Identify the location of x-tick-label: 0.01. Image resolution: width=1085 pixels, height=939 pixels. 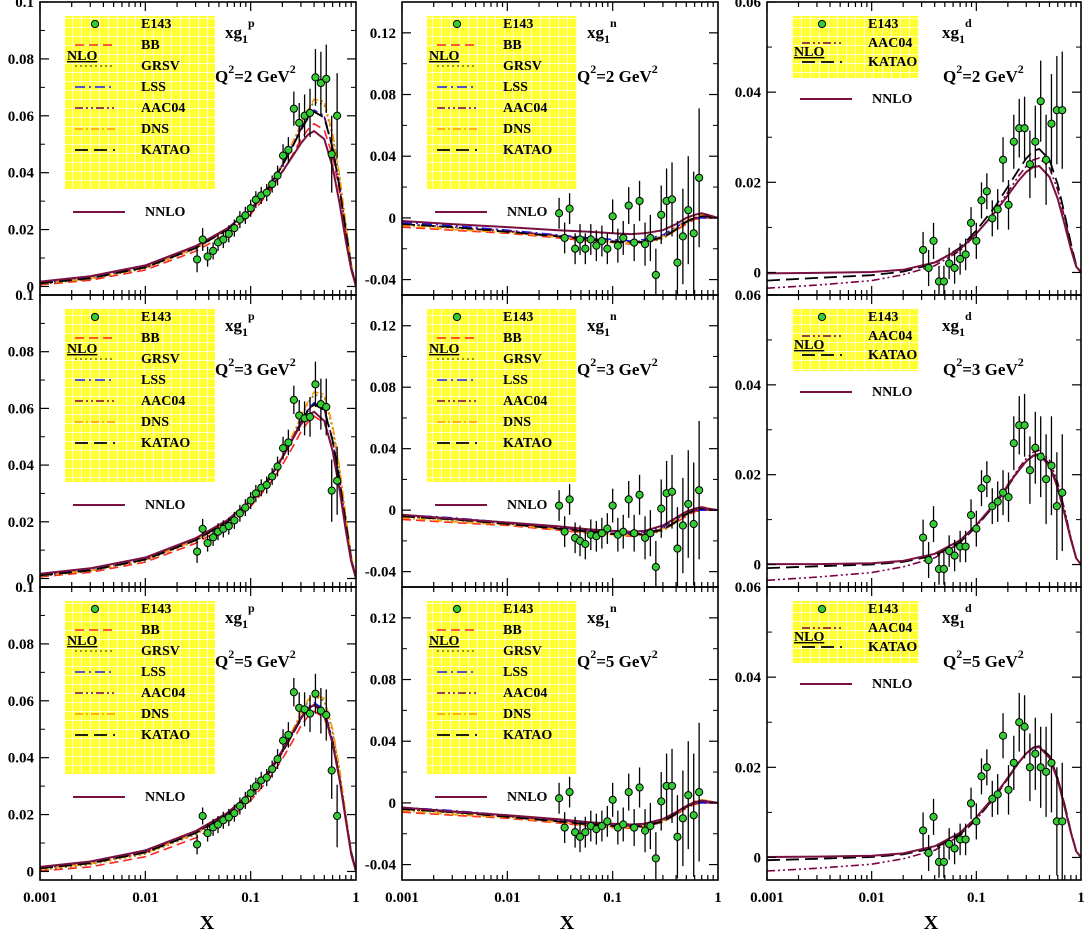
(507, 898).